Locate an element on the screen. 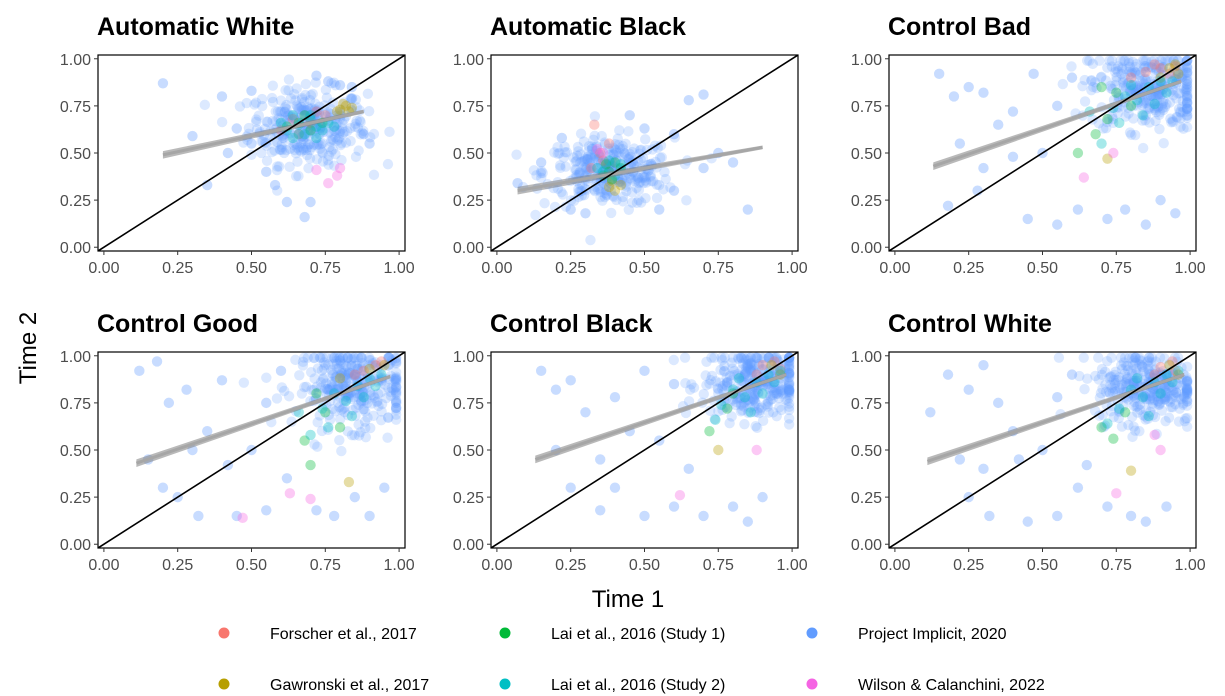  identity-line is located at coordinates (644, 450).